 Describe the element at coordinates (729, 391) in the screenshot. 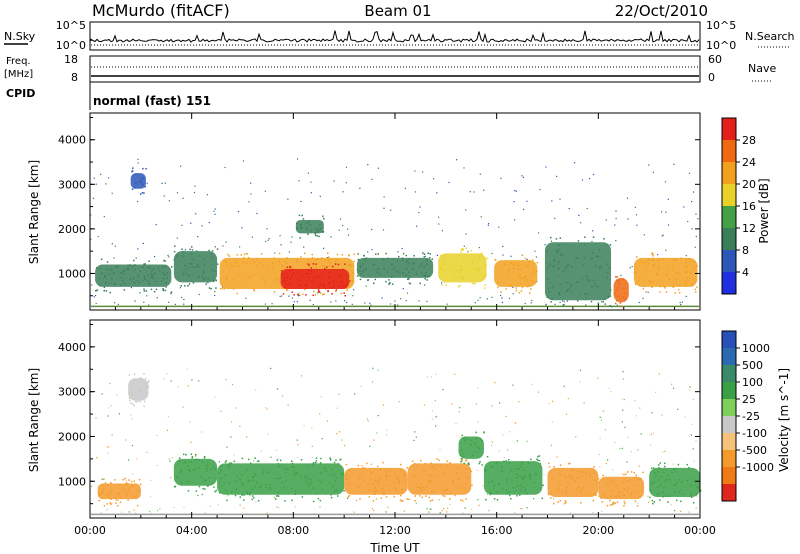

I see `colorbar-swatch` at that location.